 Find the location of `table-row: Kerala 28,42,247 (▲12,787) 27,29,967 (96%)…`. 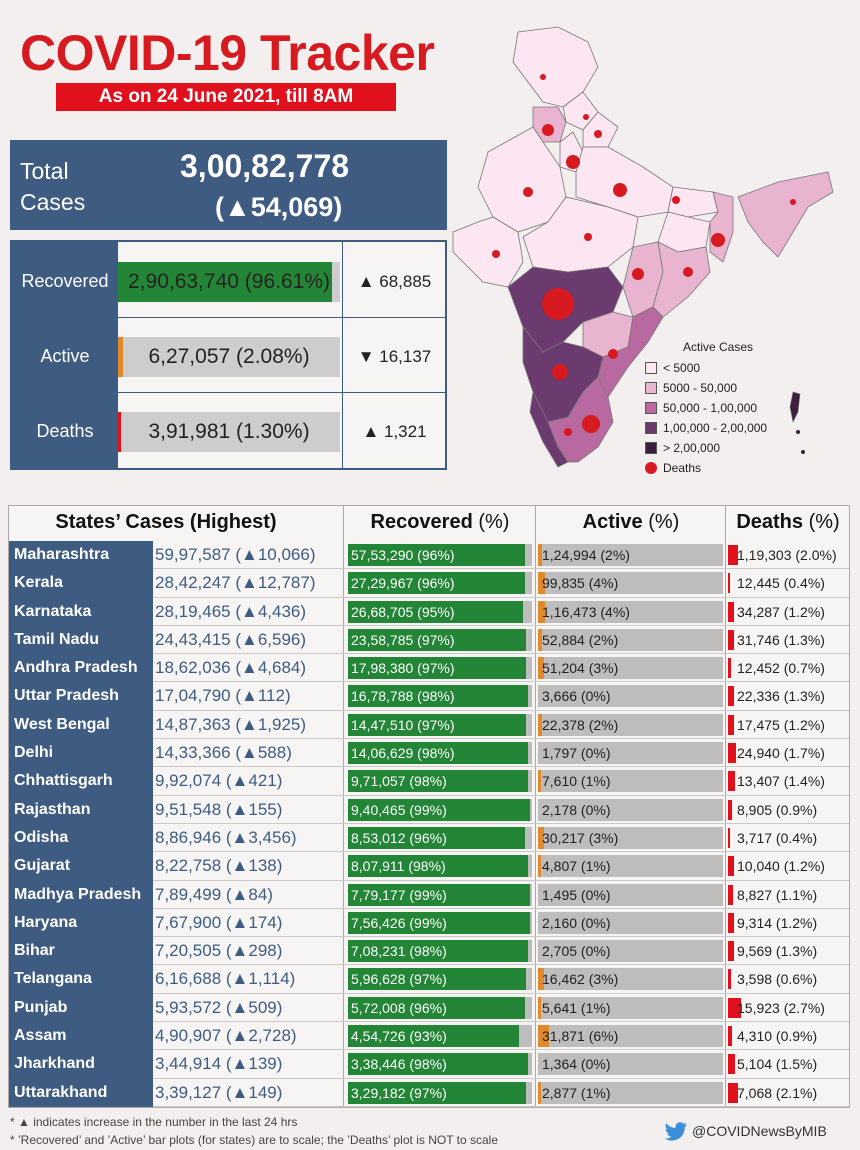

table-row: Kerala 28,42,247 (▲12,787) 27,29,967 (96%)… is located at coordinates (429, 583).